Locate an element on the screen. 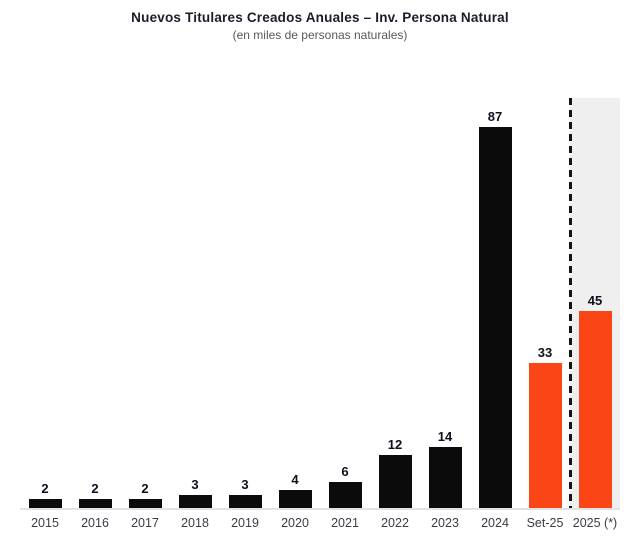  axis-tick-label: 2025 (*) is located at coordinates (595, 523).